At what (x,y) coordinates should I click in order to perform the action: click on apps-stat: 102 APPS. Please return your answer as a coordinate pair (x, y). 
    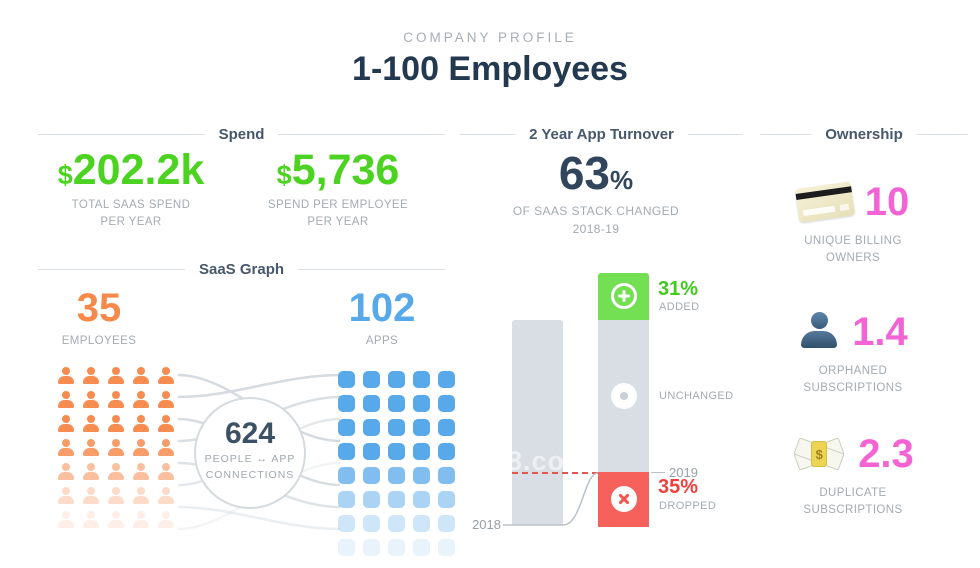
    Looking at the image, I should click on (382, 319).